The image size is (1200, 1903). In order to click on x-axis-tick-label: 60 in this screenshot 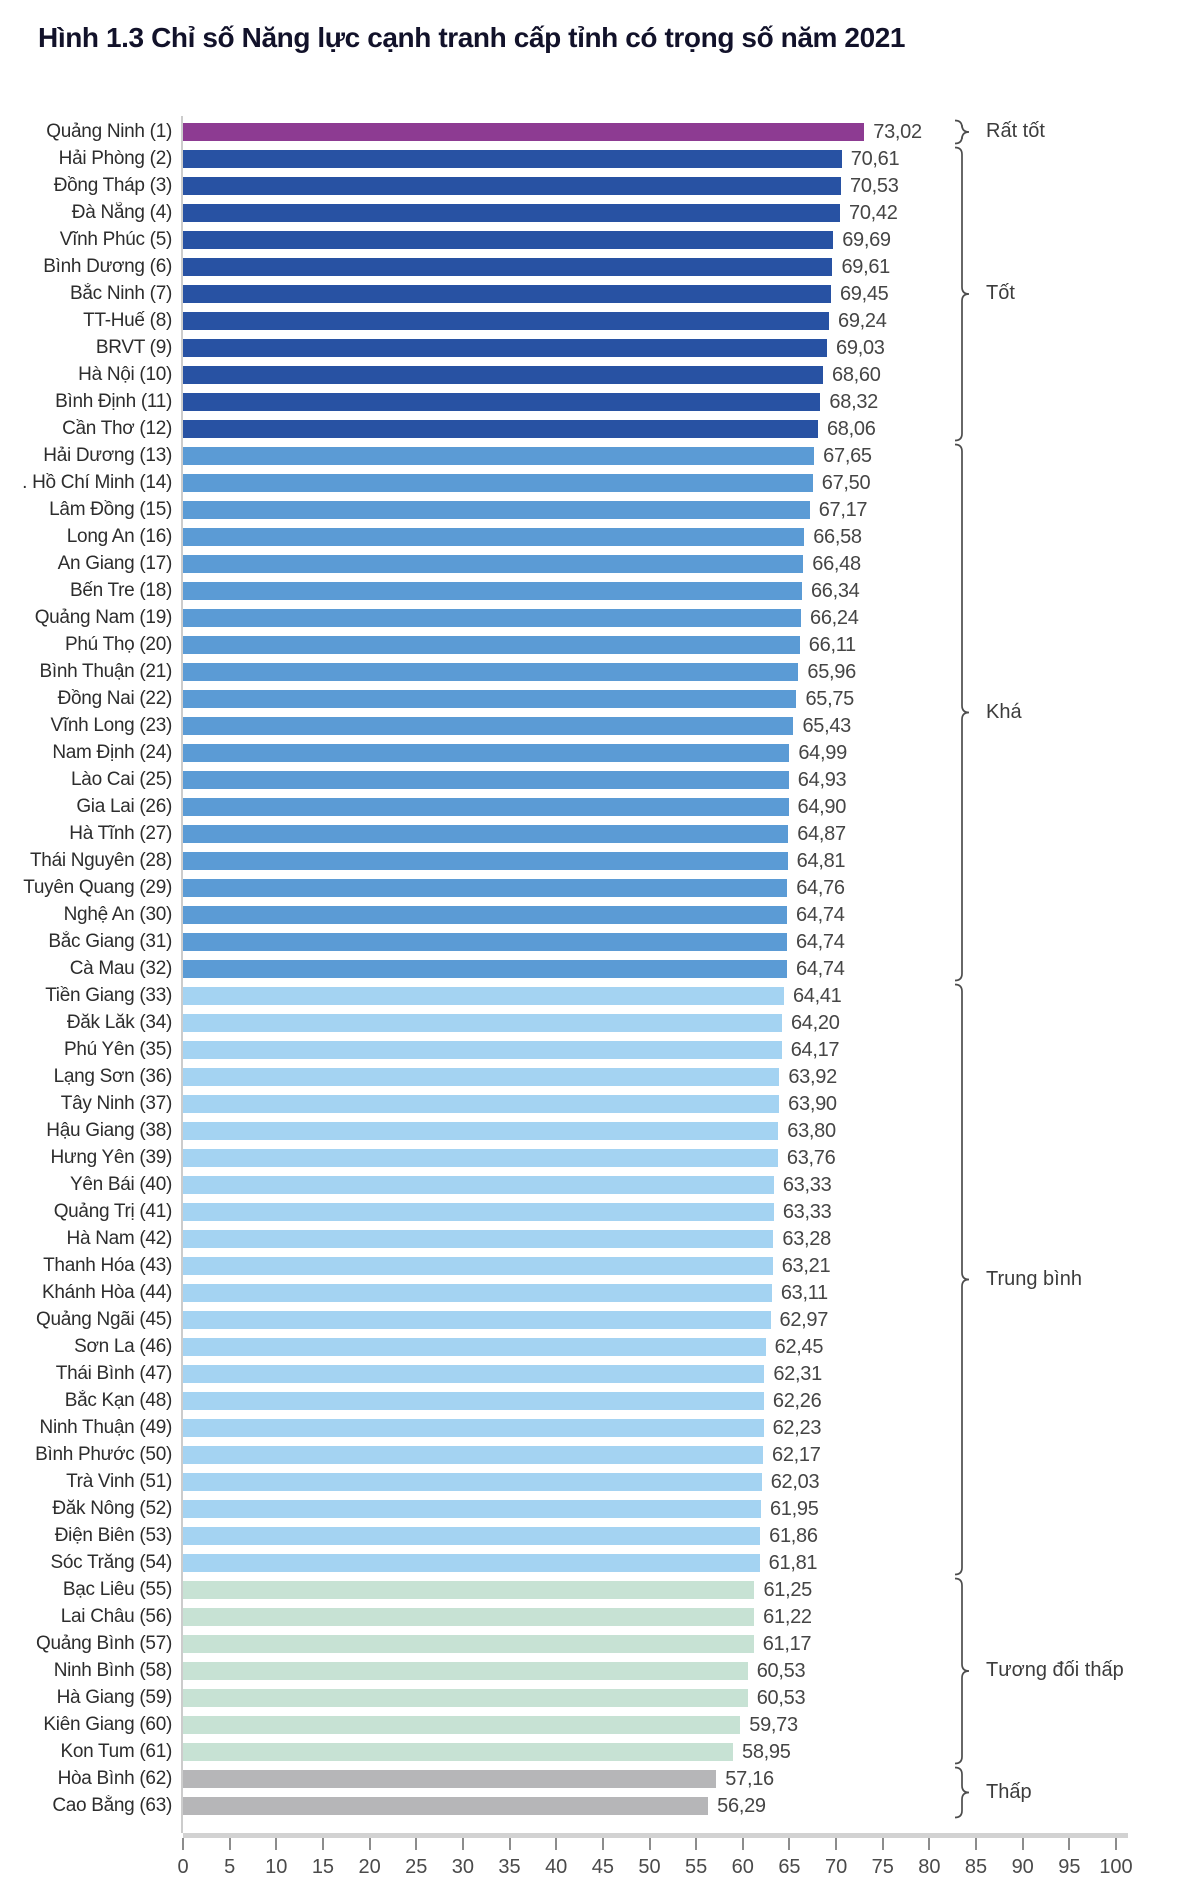, I will do `click(742, 1867)`.